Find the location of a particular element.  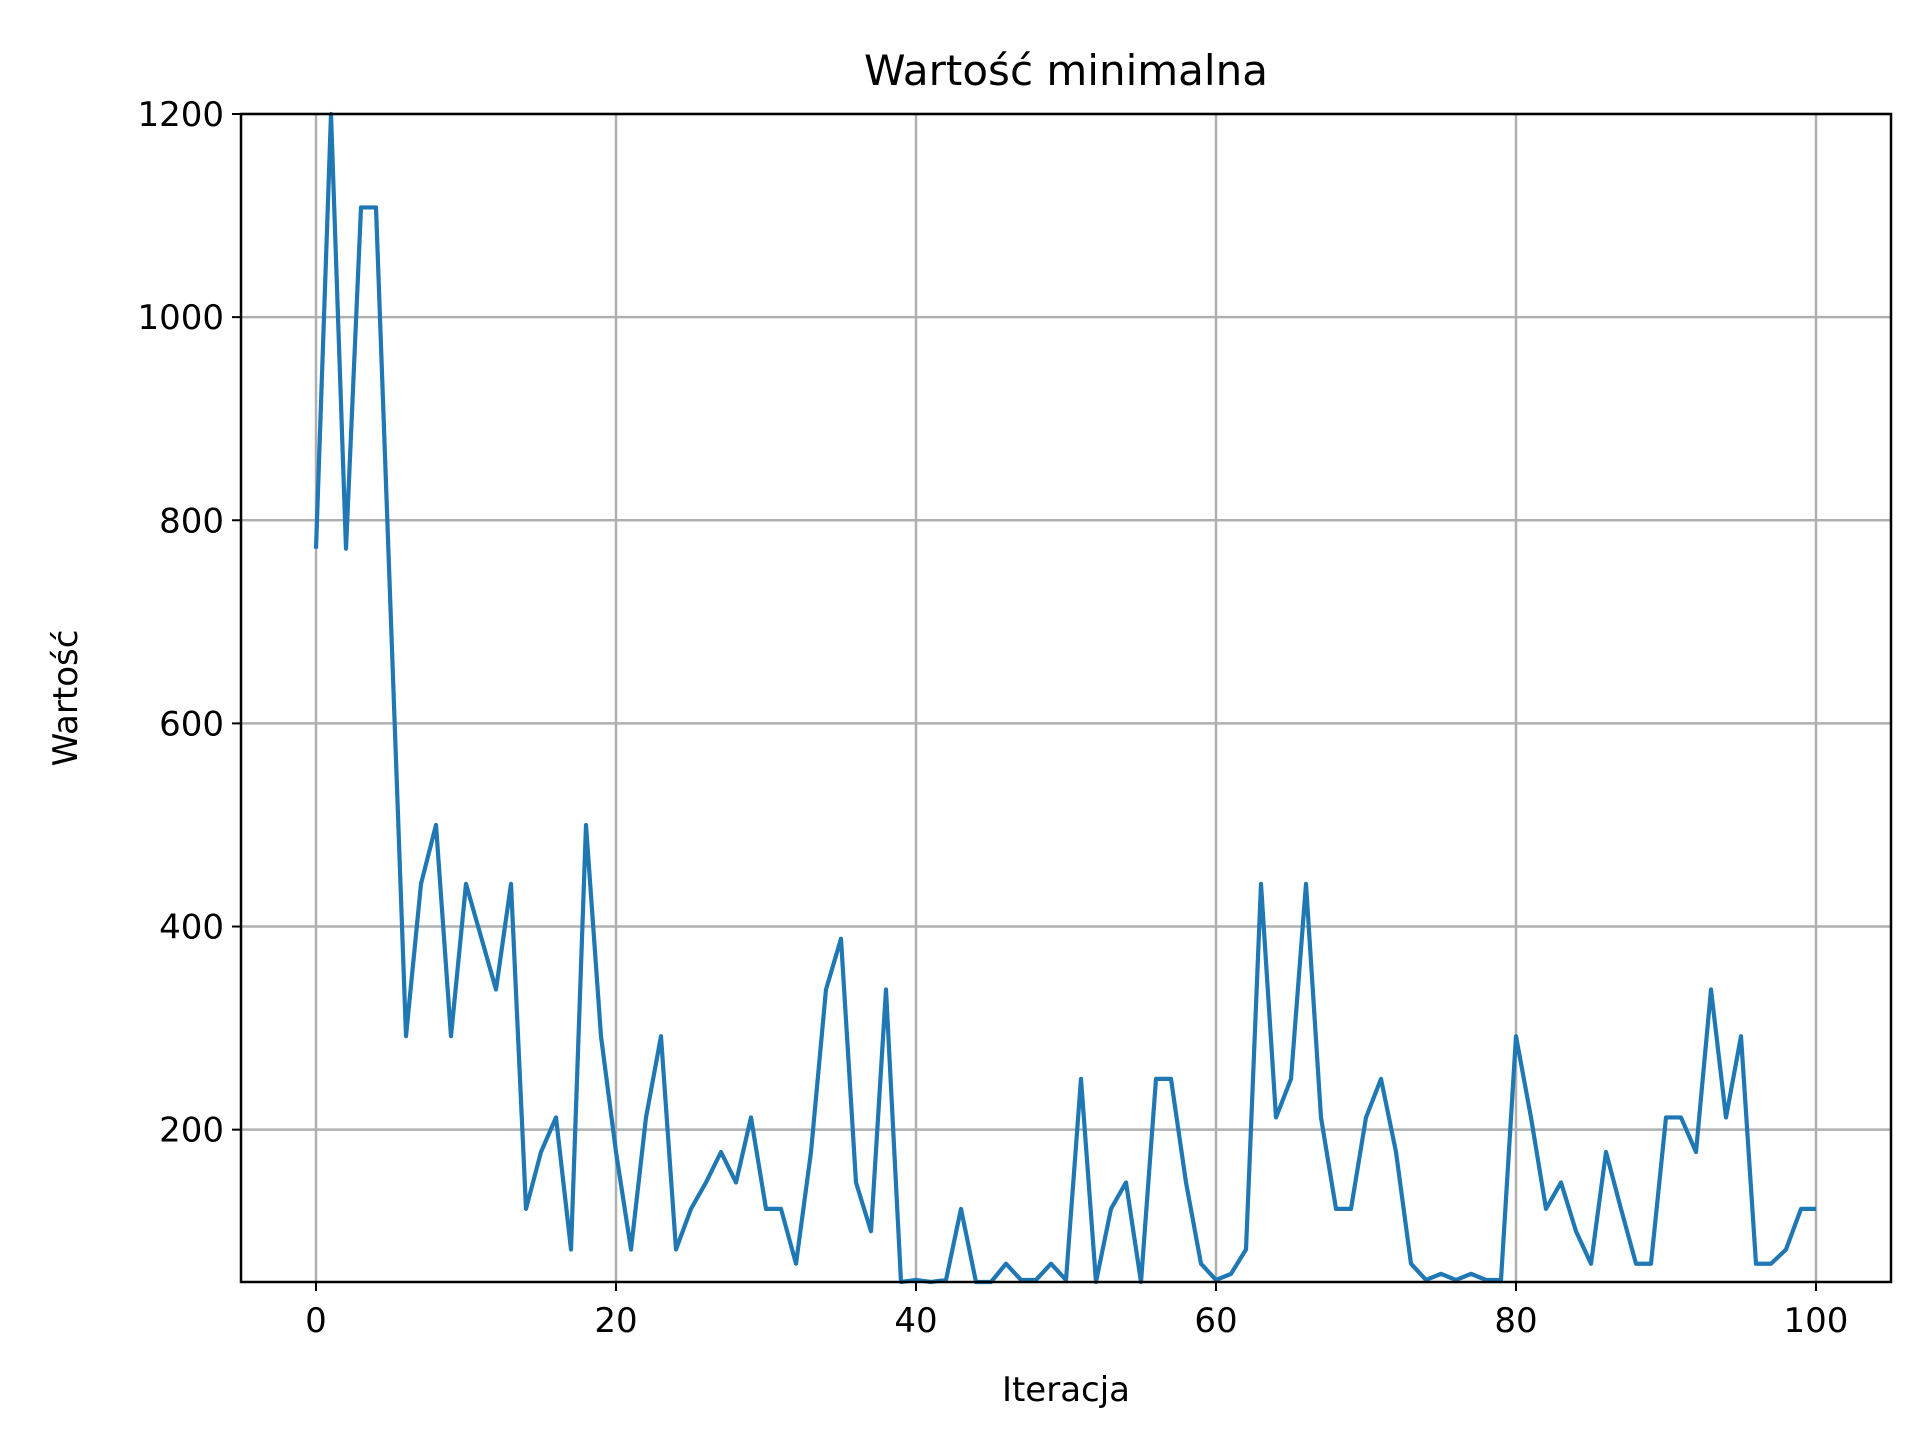

y-tick-label: 1000 is located at coordinates (180, 318).